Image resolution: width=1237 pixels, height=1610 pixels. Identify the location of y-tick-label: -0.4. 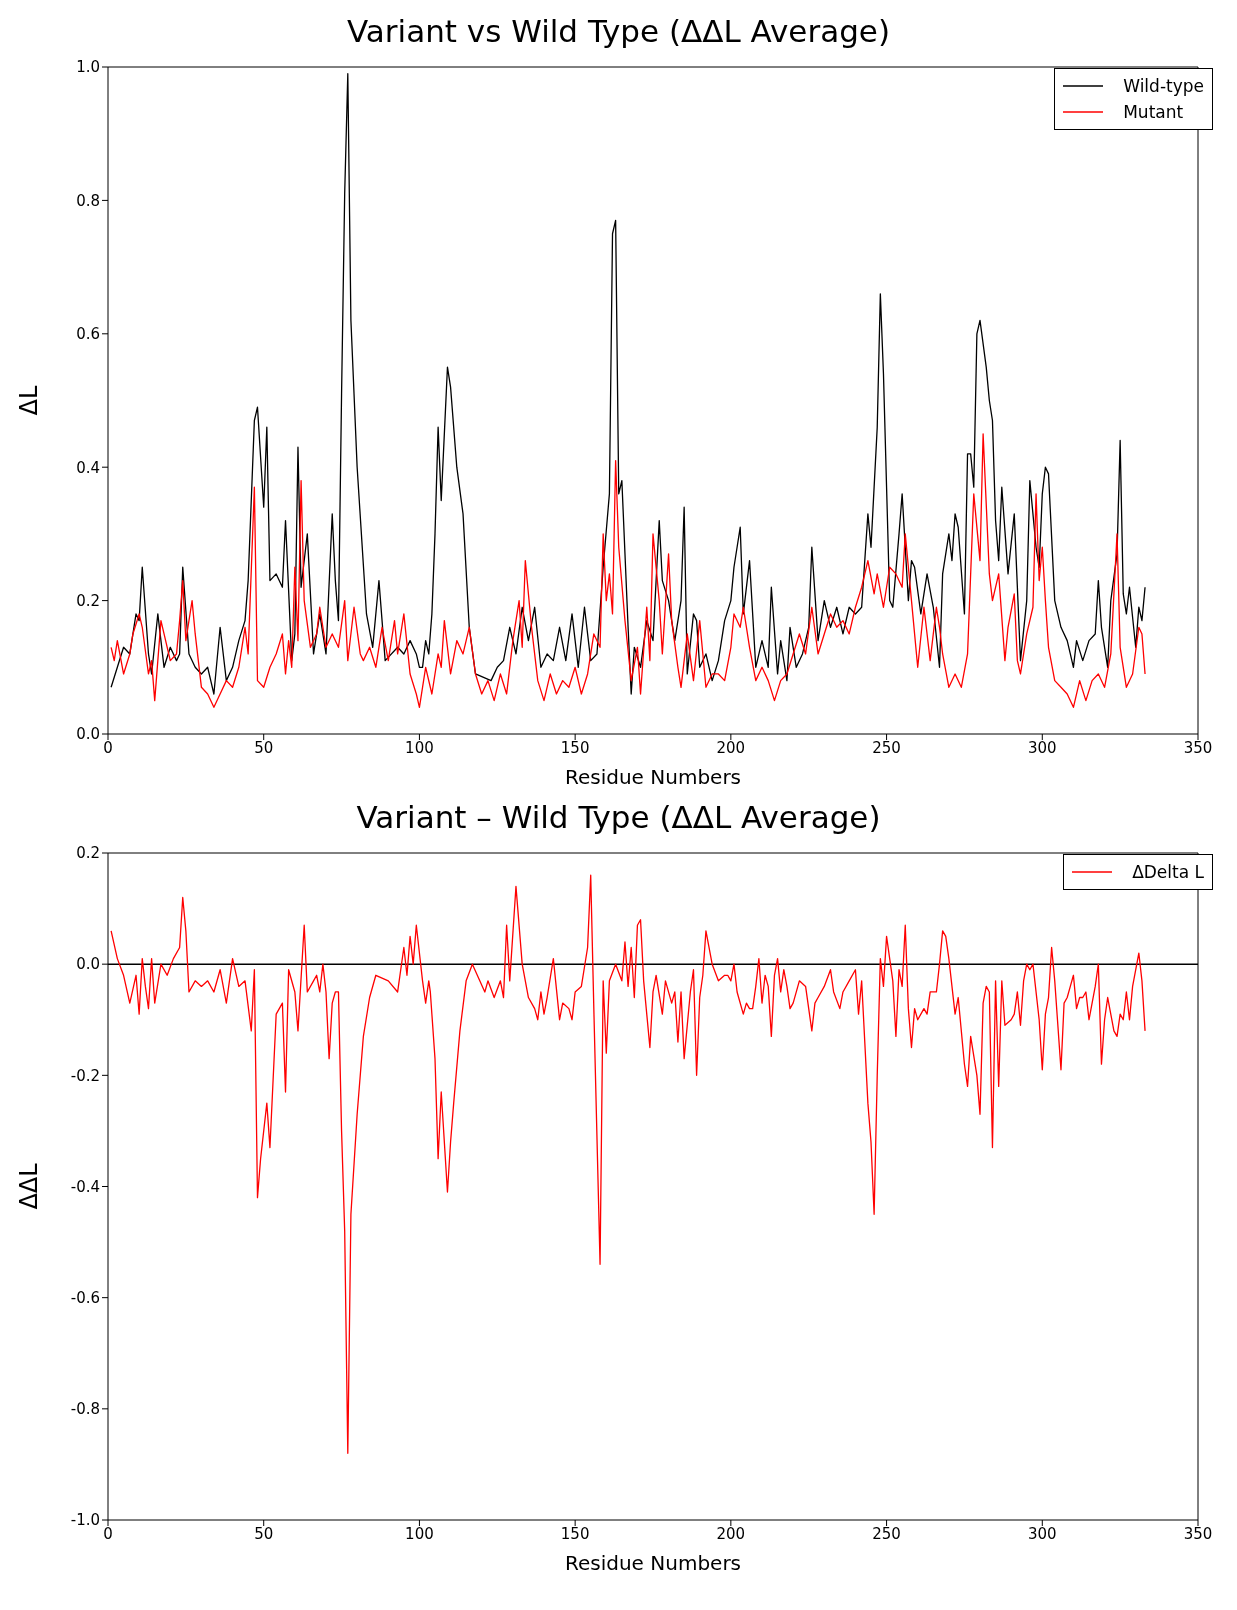
(85, 1186).